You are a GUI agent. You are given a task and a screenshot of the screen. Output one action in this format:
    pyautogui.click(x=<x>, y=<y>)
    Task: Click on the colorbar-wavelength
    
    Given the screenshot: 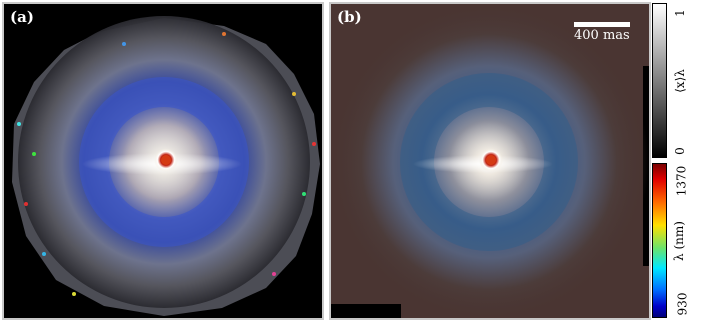 What is the action you would take?
    pyautogui.click(x=659, y=240)
    